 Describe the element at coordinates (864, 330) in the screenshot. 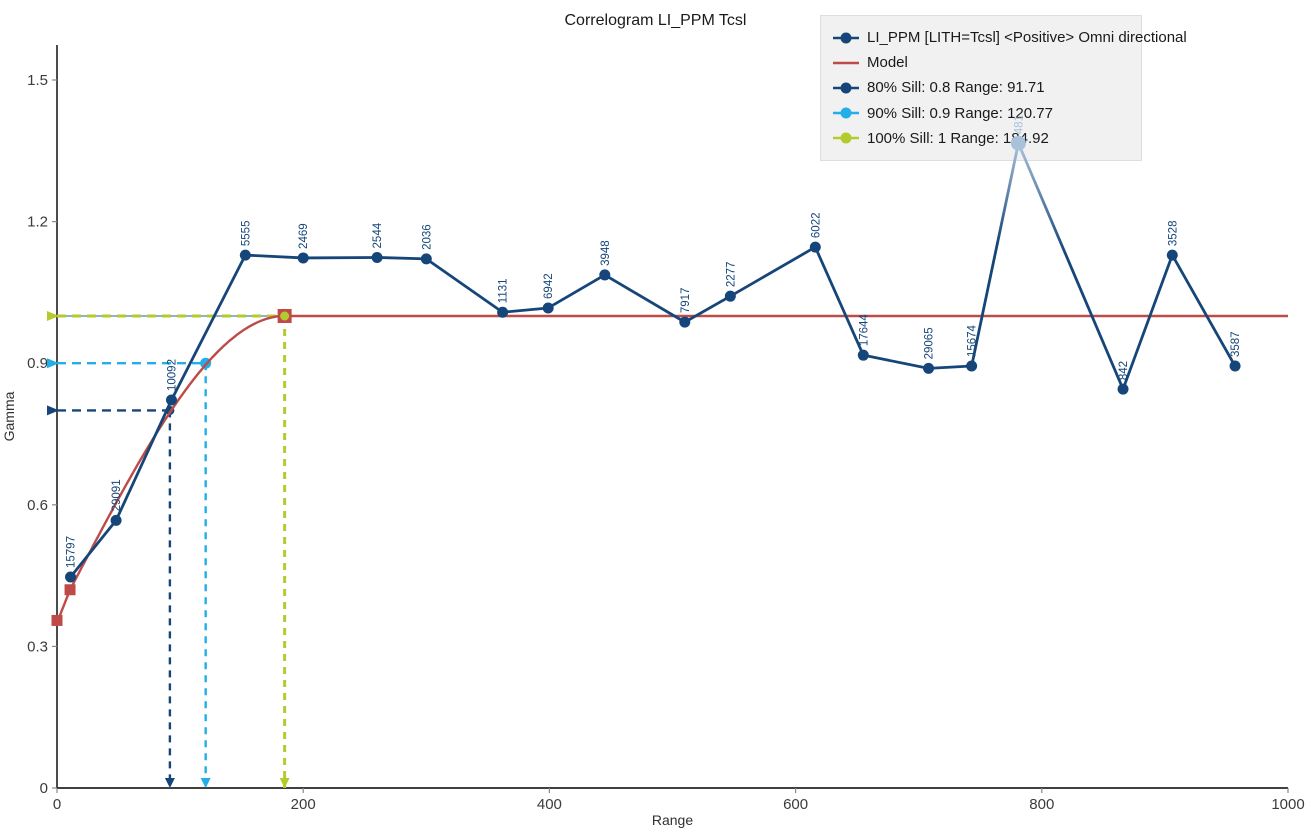

I see `point-label-17644: 17644` at that location.